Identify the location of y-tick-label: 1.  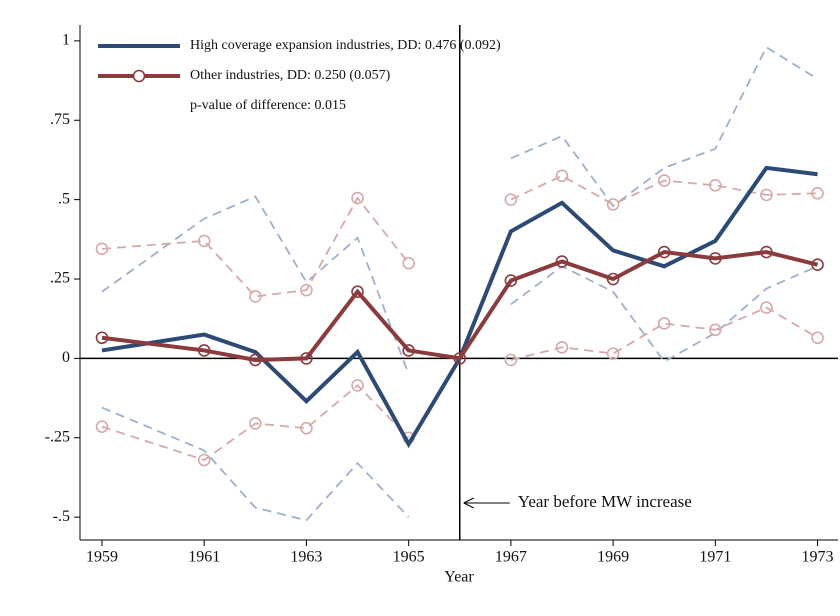
(66, 40).